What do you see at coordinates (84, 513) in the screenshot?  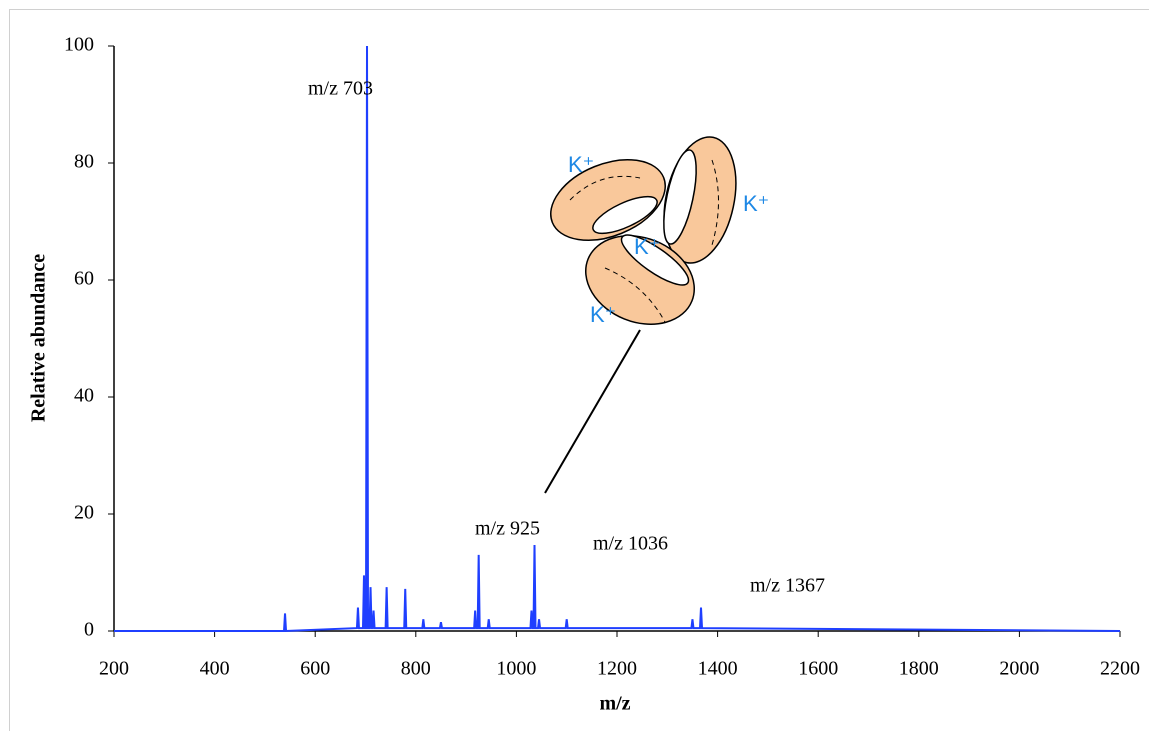 I see `y-tick-label: 20` at bounding box center [84, 513].